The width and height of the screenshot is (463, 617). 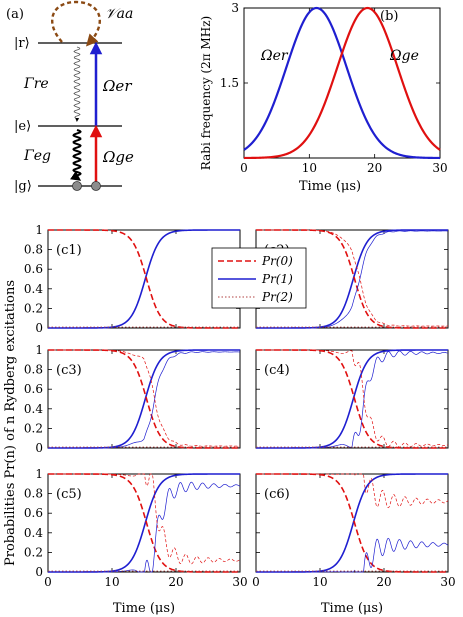 What do you see at coordinates (15, 14) in the screenshot?
I see `panel-label-a: (a)` at bounding box center [15, 14].